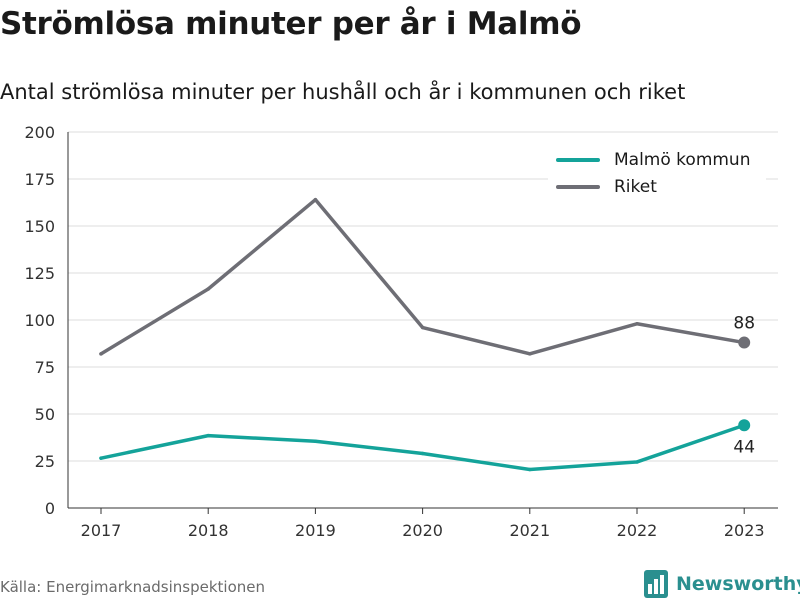 The image size is (800, 600). Describe the element at coordinates (50, 508) in the screenshot. I see `y-tick-label-0: 0` at that location.